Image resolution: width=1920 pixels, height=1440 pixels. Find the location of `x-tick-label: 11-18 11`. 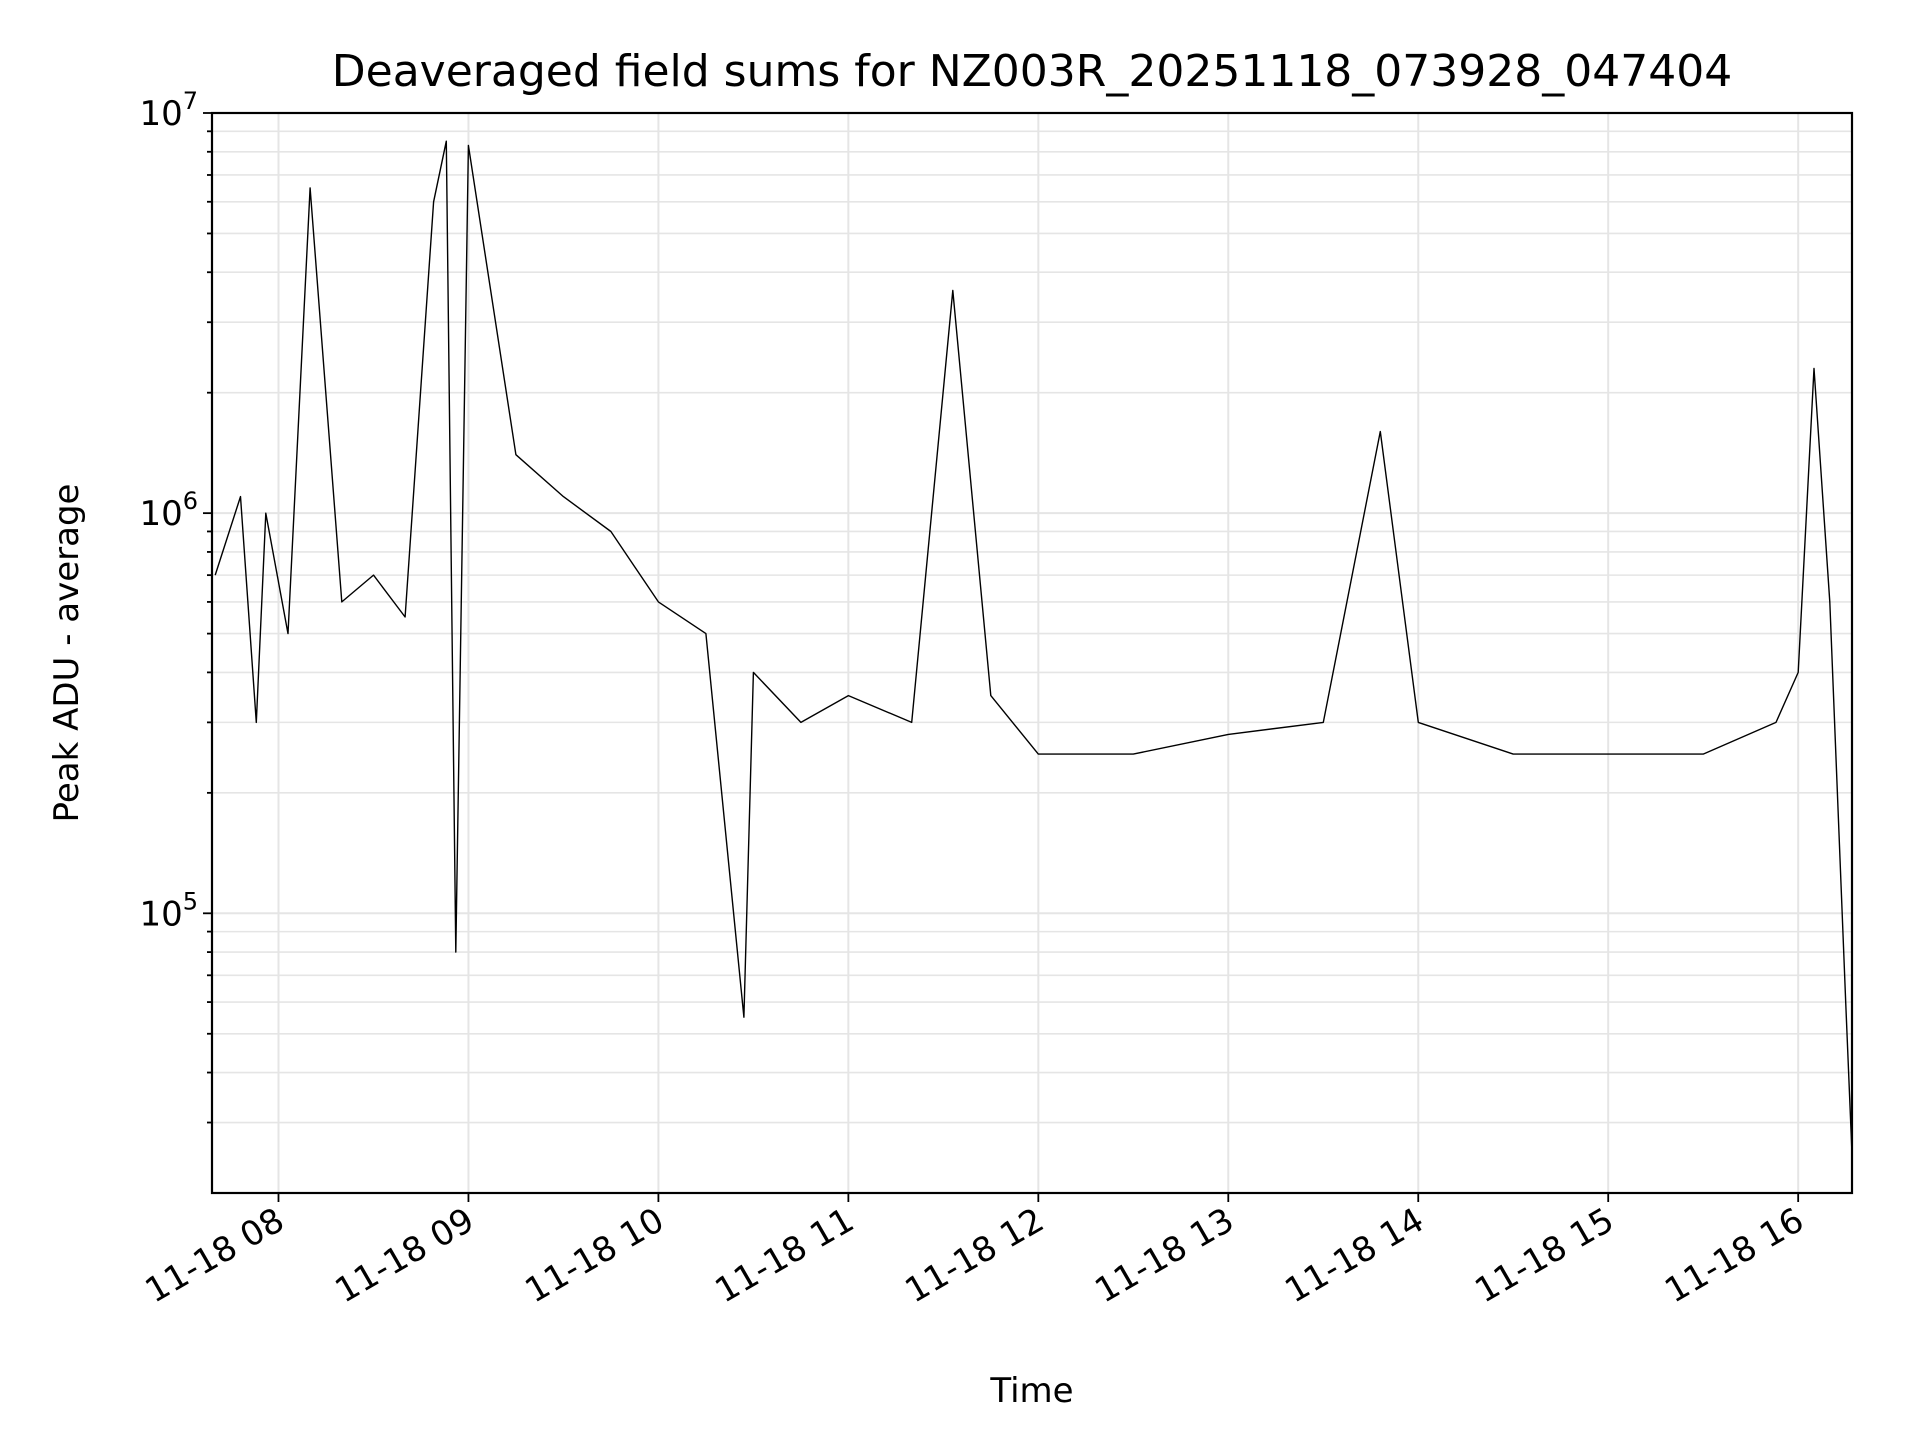

x-tick-label: 11-18 11 is located at coordinates (784, 1255).